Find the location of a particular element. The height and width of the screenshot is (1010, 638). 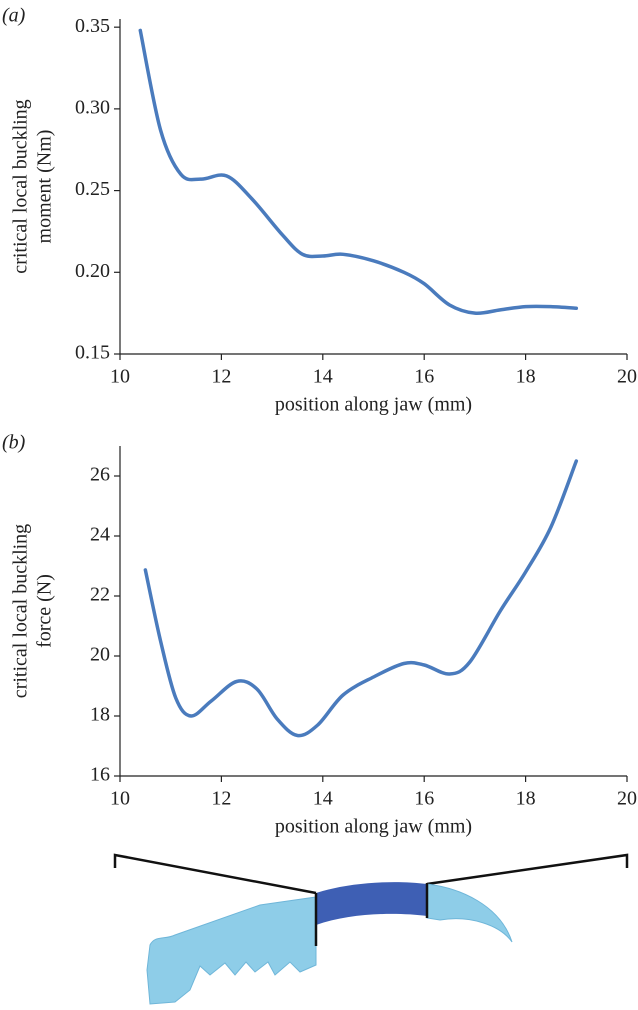

y-tick-label: 18 is located at coordinates (100, 715).